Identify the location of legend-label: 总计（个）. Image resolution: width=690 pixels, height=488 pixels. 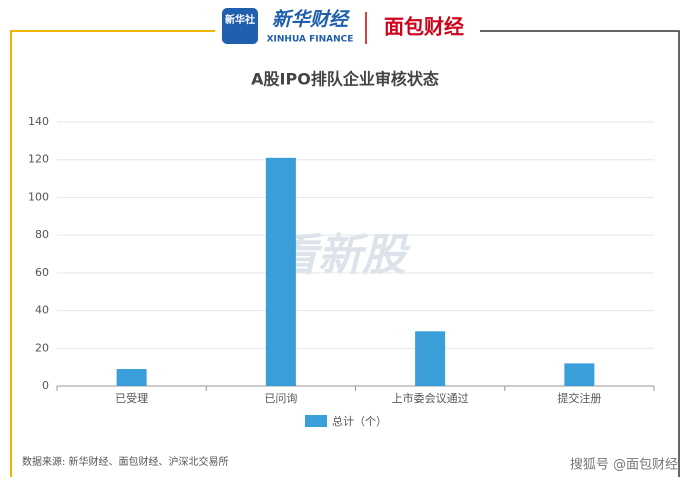
(359, 421).